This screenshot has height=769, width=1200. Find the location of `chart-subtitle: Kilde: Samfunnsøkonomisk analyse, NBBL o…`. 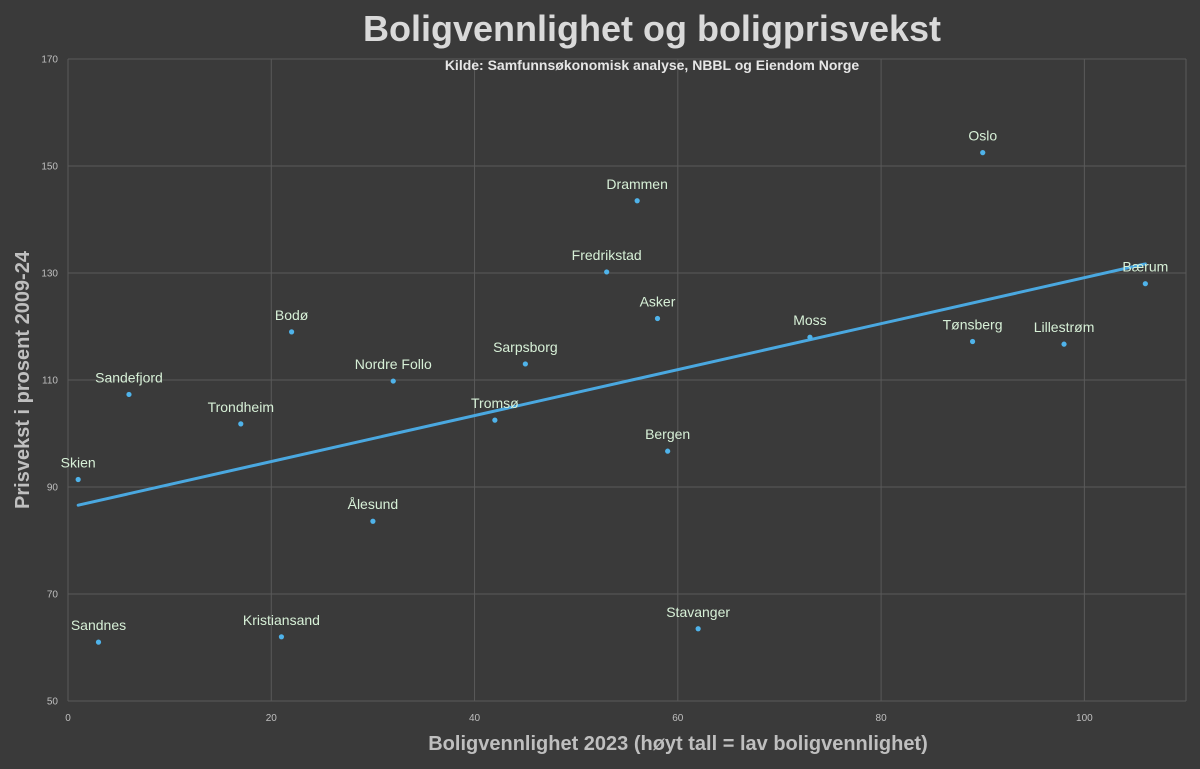

chart-subtitle: Kilde: Samfunnsøkonomisk analyse, NBBL o… is located at coordinates (652, 65).